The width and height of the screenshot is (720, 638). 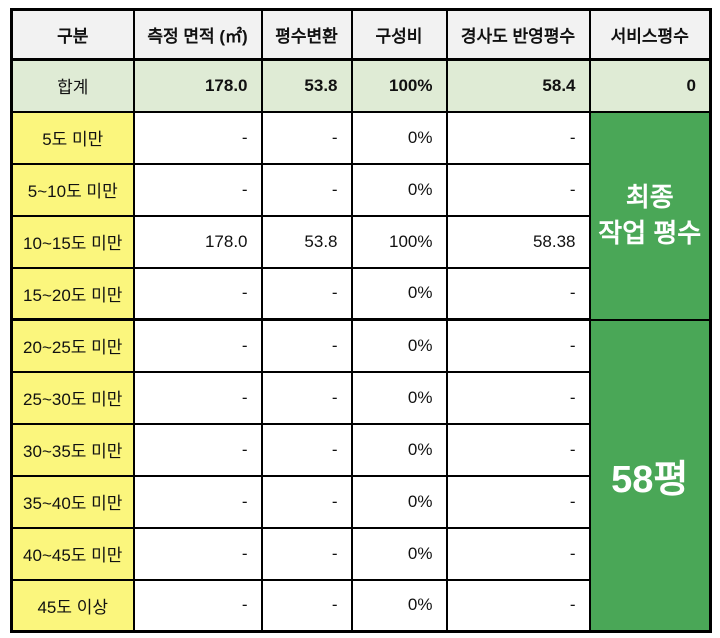 I want to click on row-label: 30~35도 미만, so click(x=72, y=449).